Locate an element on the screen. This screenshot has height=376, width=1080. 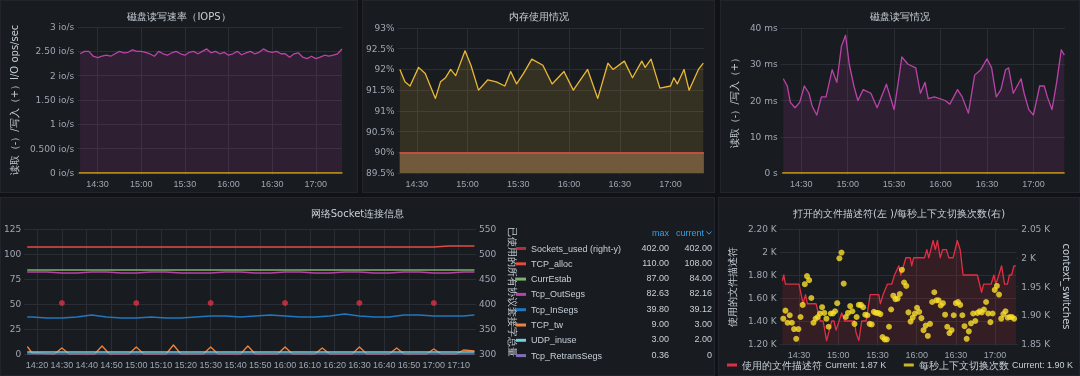
y2-tick-label: 550 is located at coordinates (488, 229).